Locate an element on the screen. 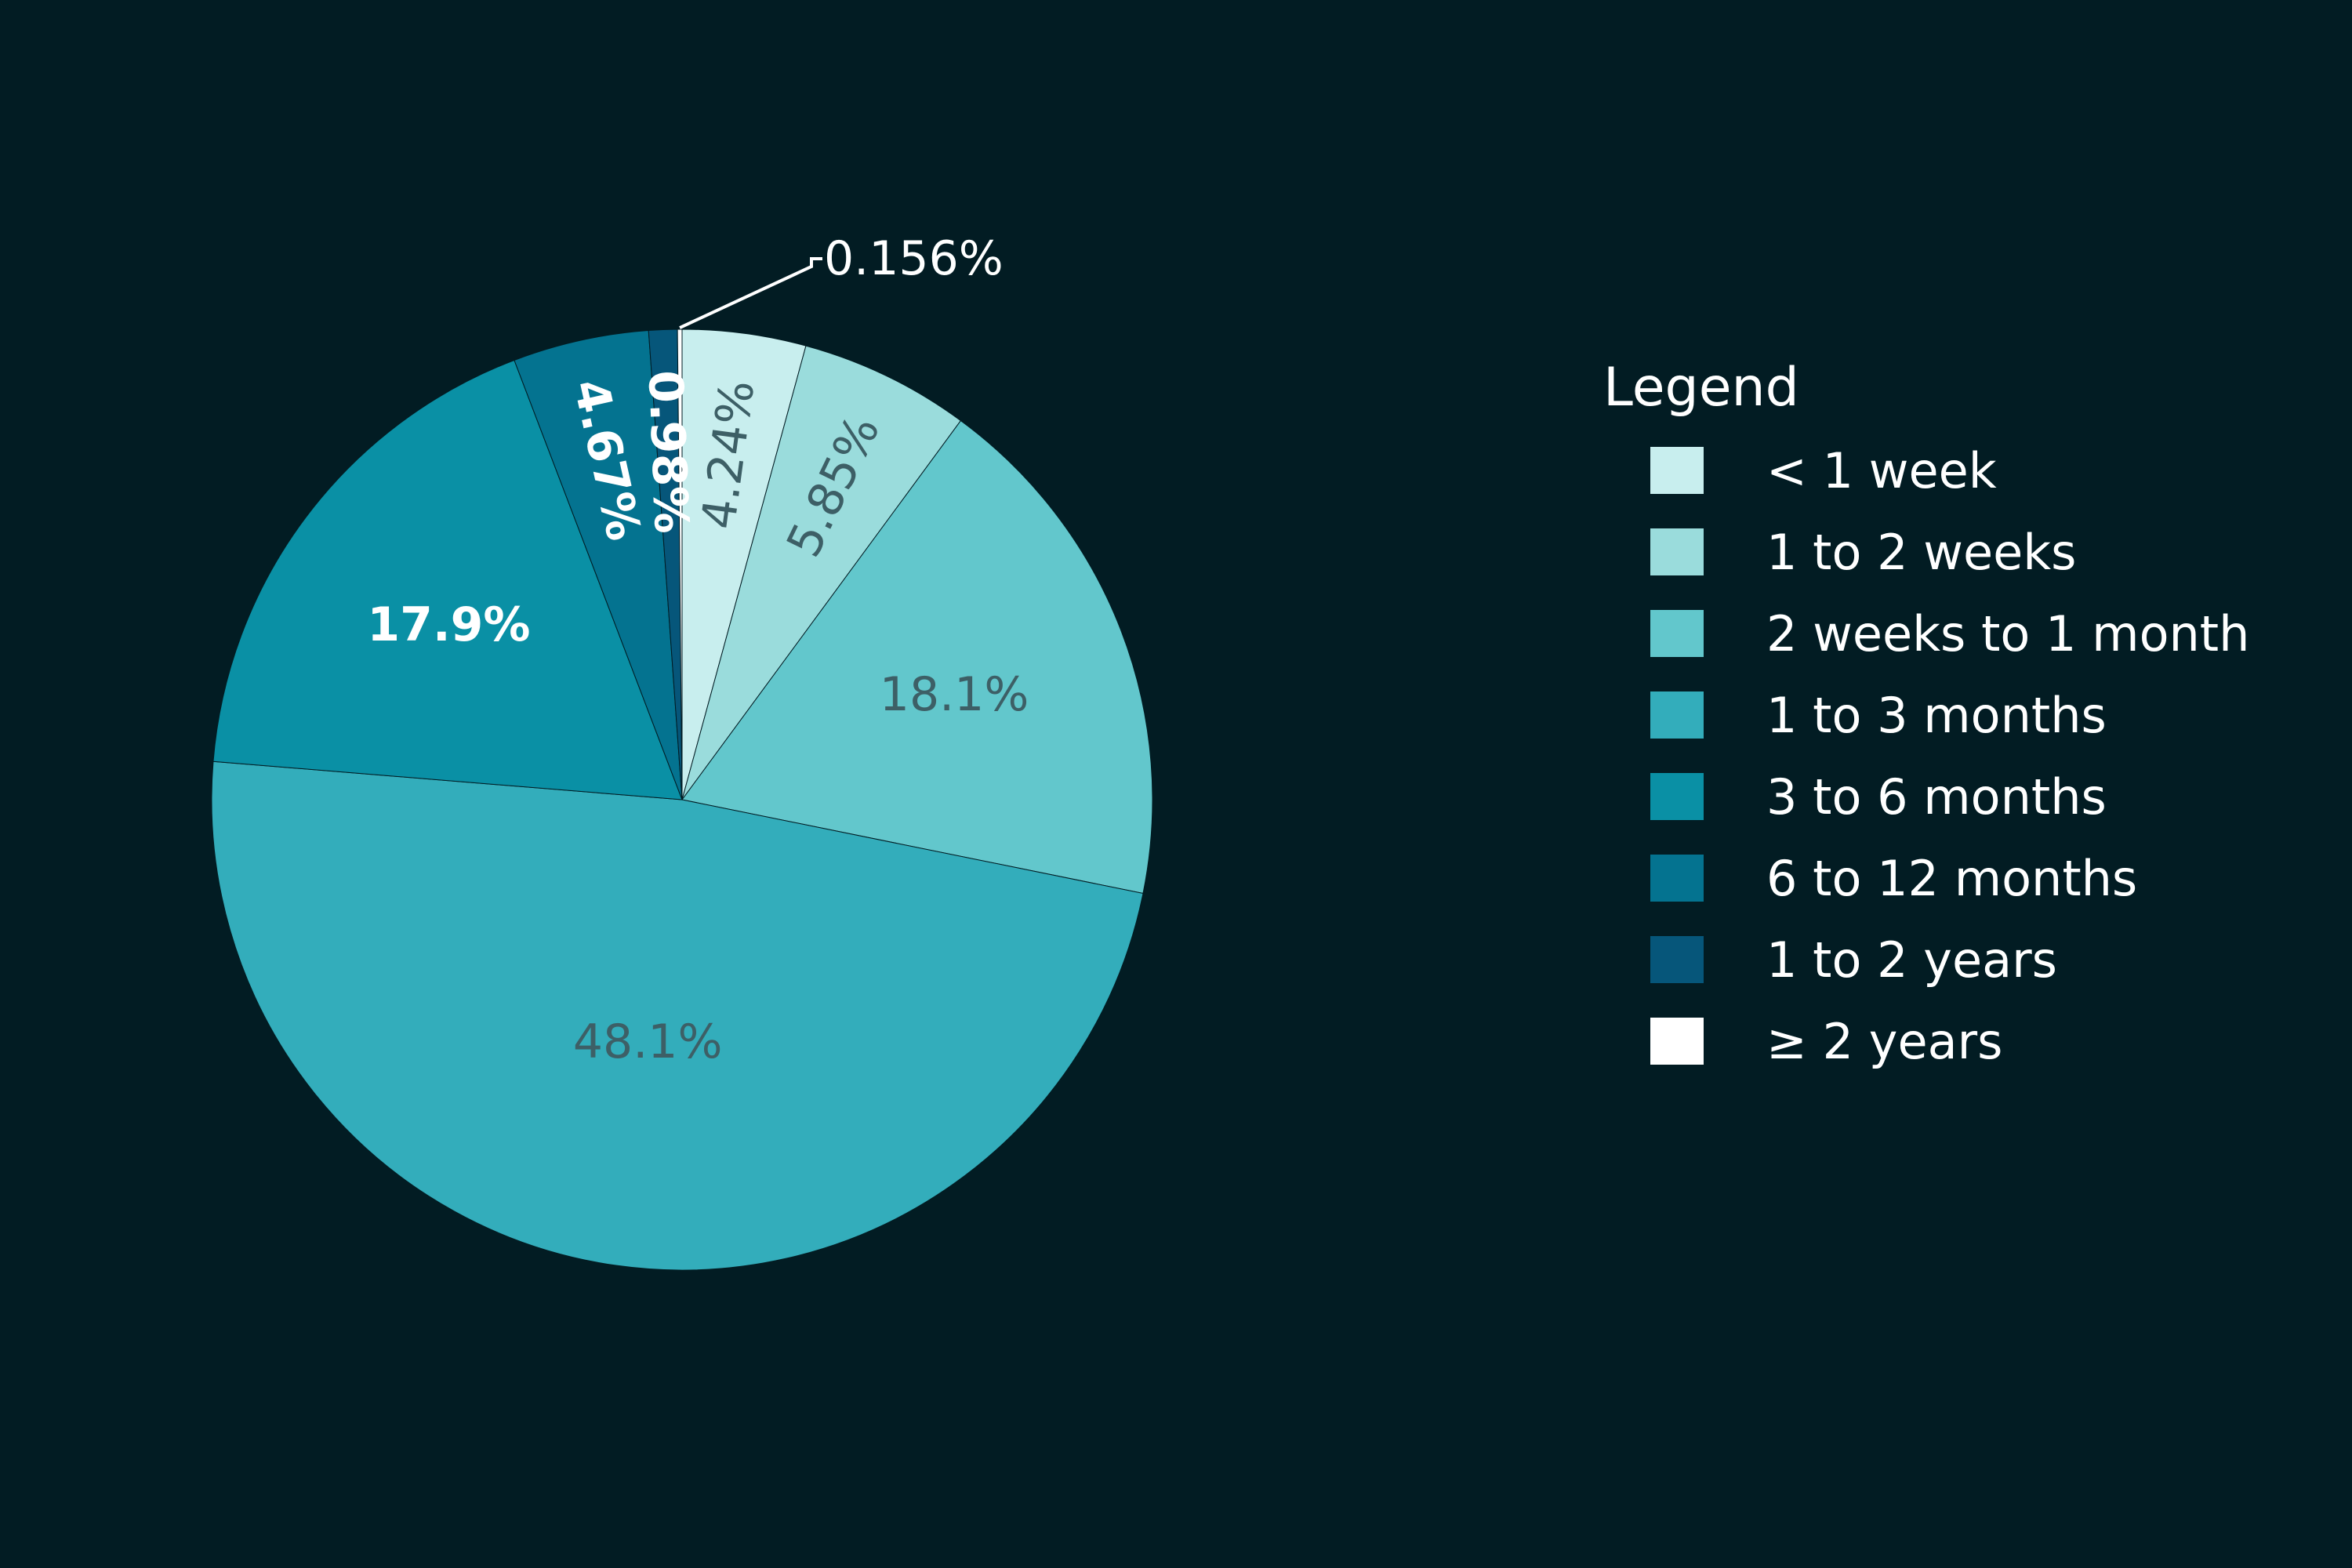 The width and height of the screenshot is (2352, 1568). slice-label-1-to-2-years: 0.98% is located at coordinates (668, 452).